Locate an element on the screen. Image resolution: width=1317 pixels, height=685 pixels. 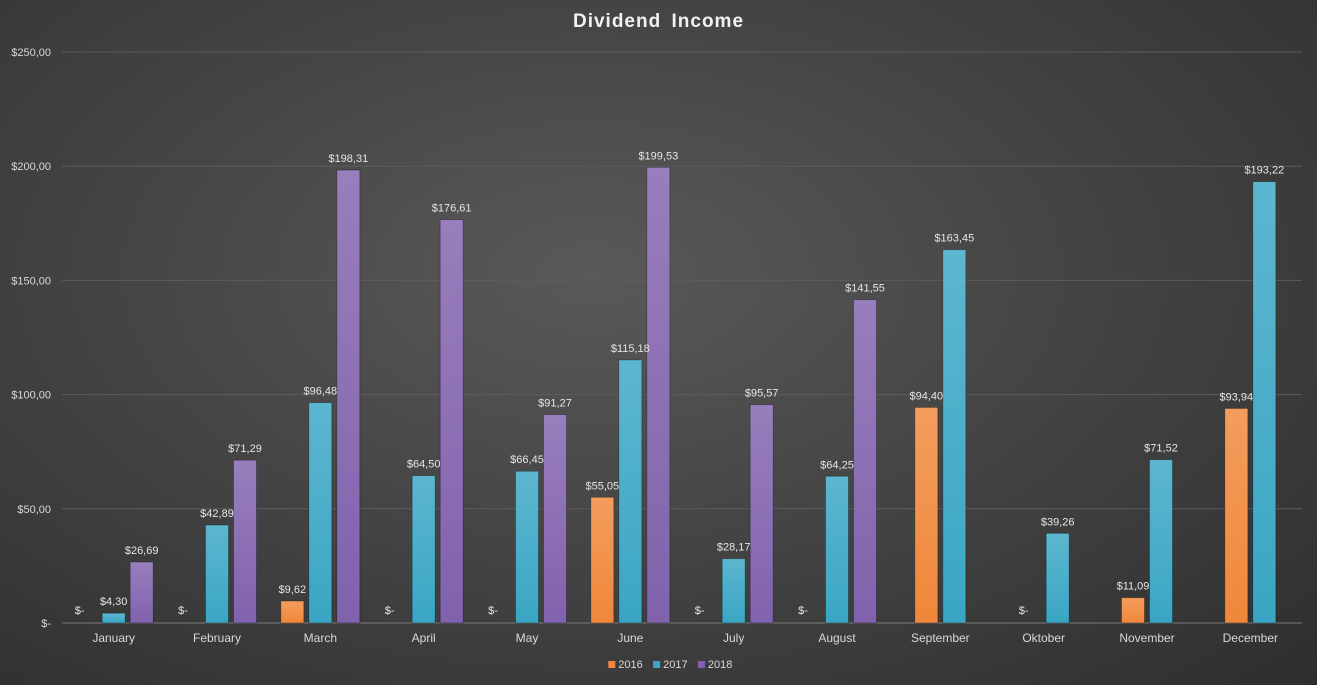
bar-2017-november is located at coordinates (1161, 541).